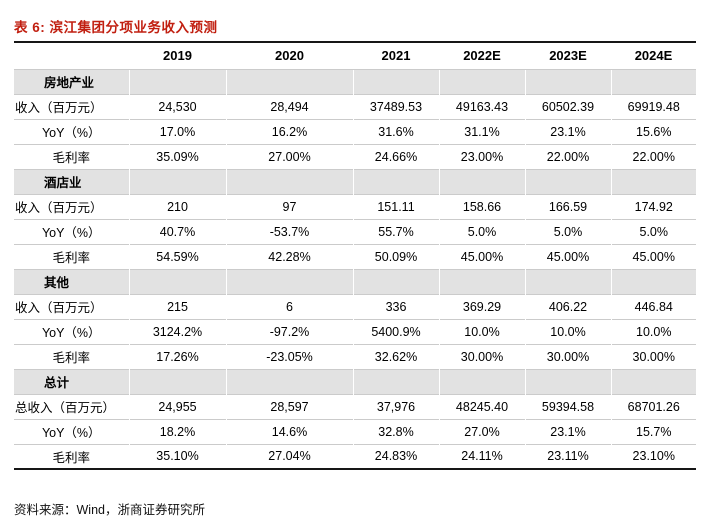 The width and height of the screenshot is (710, 524). Describe the element at coordinates (71, 456) in the screenshot. I see `row-label: 毛利率` at that location.